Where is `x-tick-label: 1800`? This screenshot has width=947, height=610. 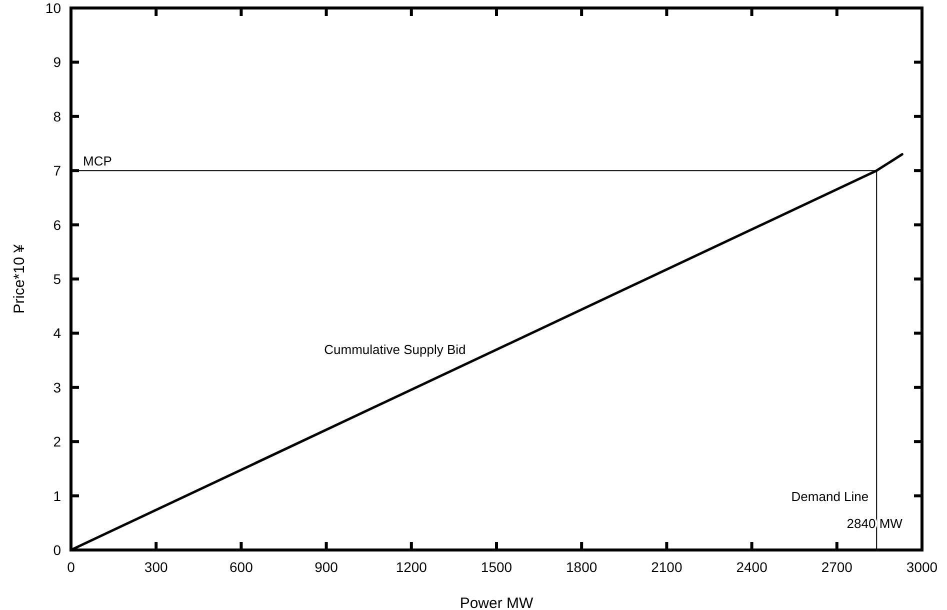
x-tick-label: 1800 is located at coordinates (582, 567).